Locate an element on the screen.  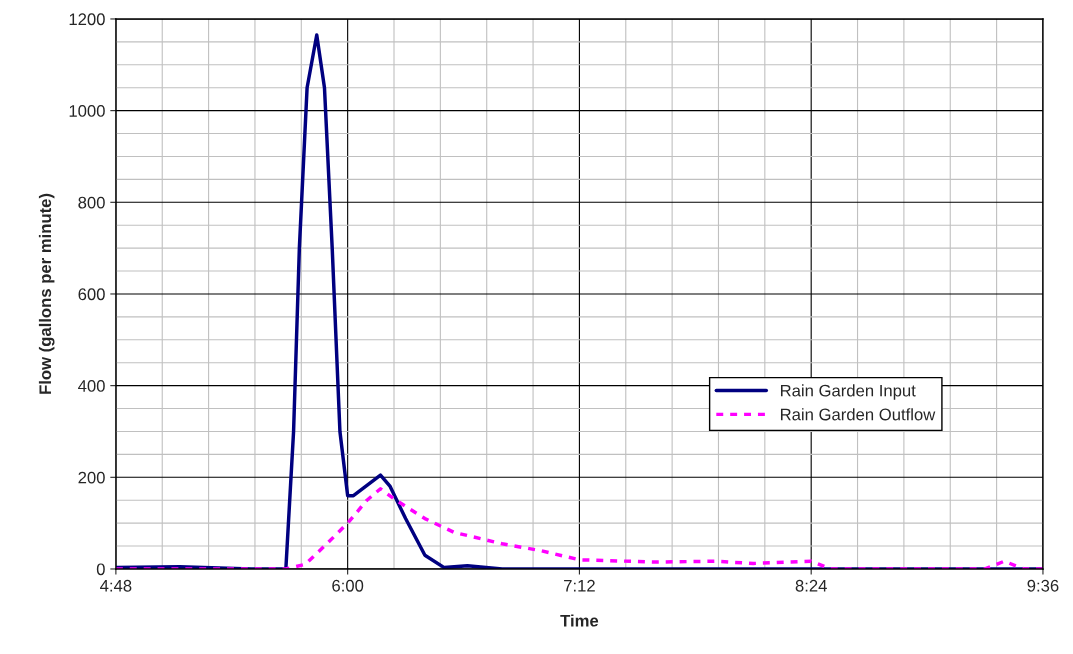
y-axis-title: Flow (gallons per minute) is located at coordinates (46, 293).